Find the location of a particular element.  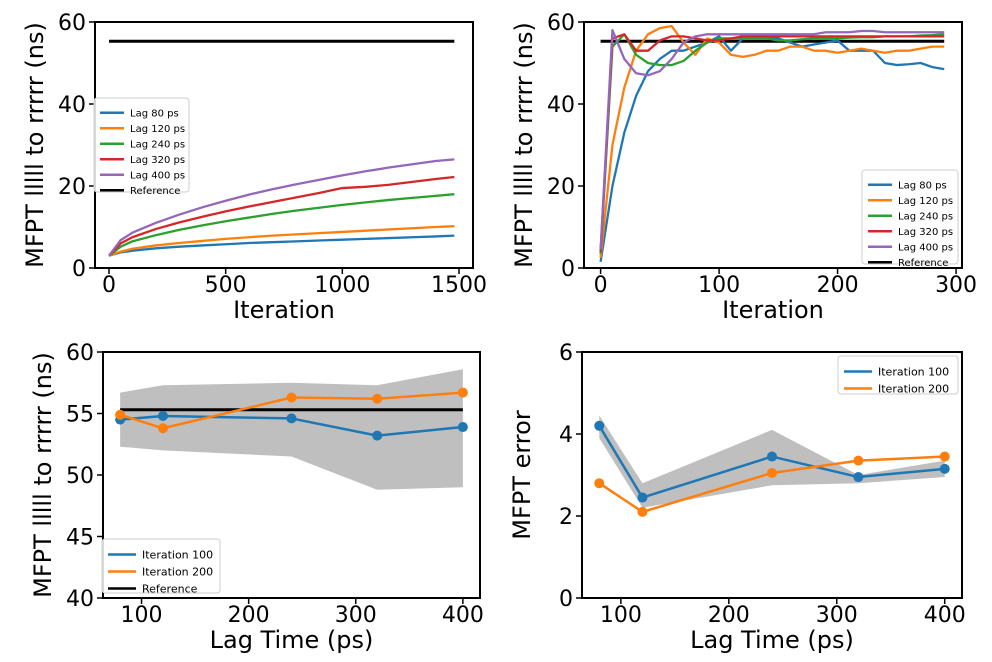

x-tick-label: 1000 is located at coordinates (342, 285).